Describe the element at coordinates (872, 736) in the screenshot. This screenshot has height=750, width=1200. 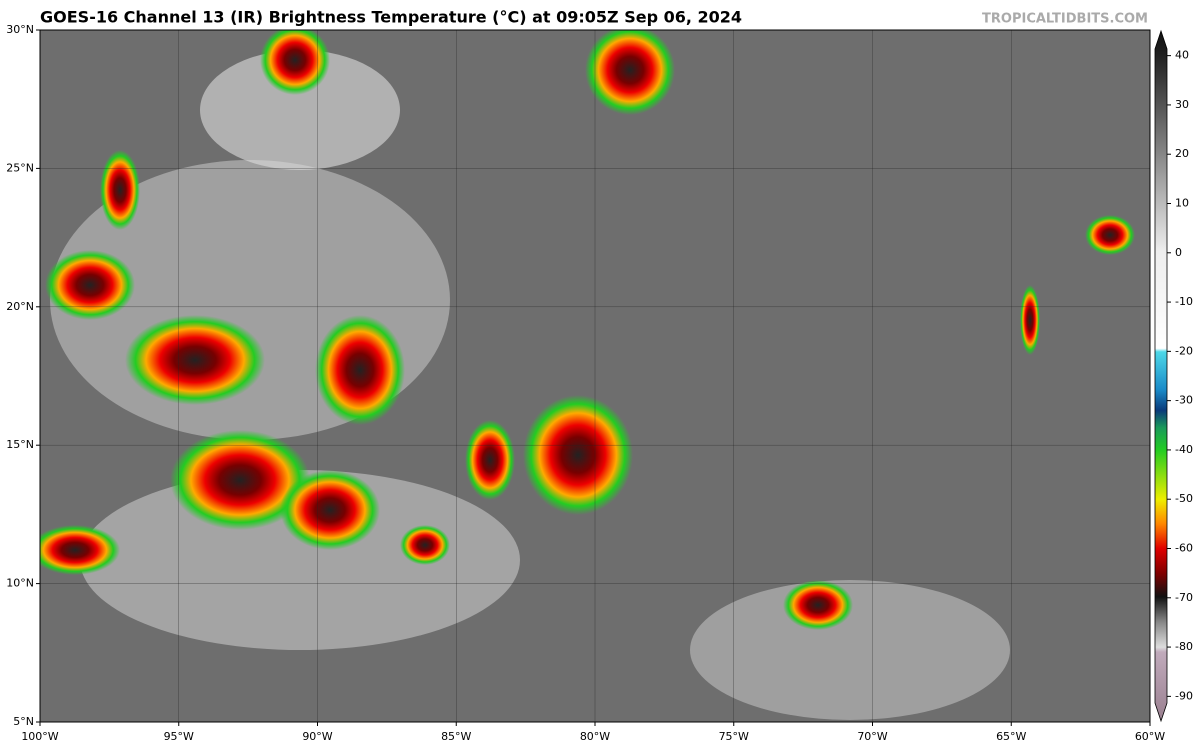
I see `x-tick-label: 70°W` at that location.